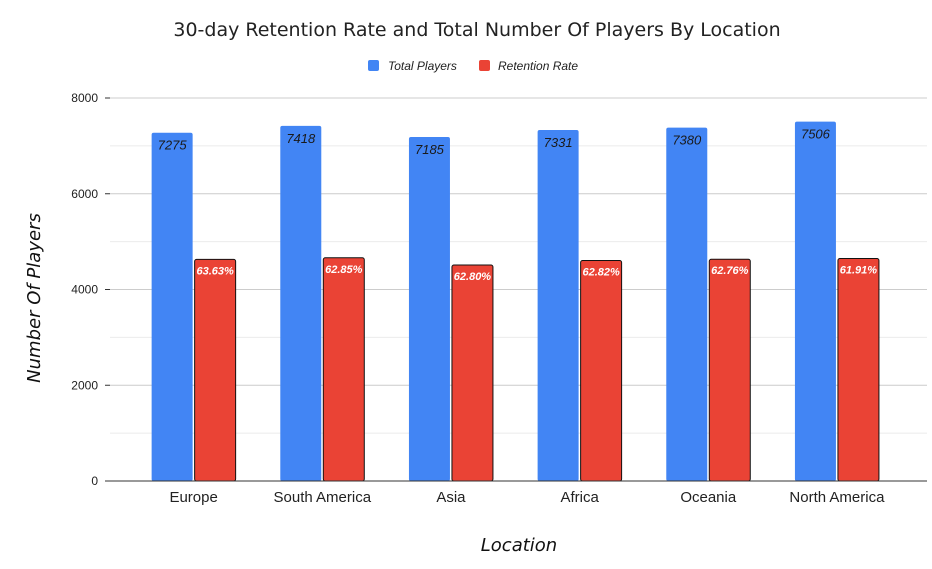  Describe the element at coordinates (84, 385) in the screenshot. I see `y-tick-label: 2000` at that location.